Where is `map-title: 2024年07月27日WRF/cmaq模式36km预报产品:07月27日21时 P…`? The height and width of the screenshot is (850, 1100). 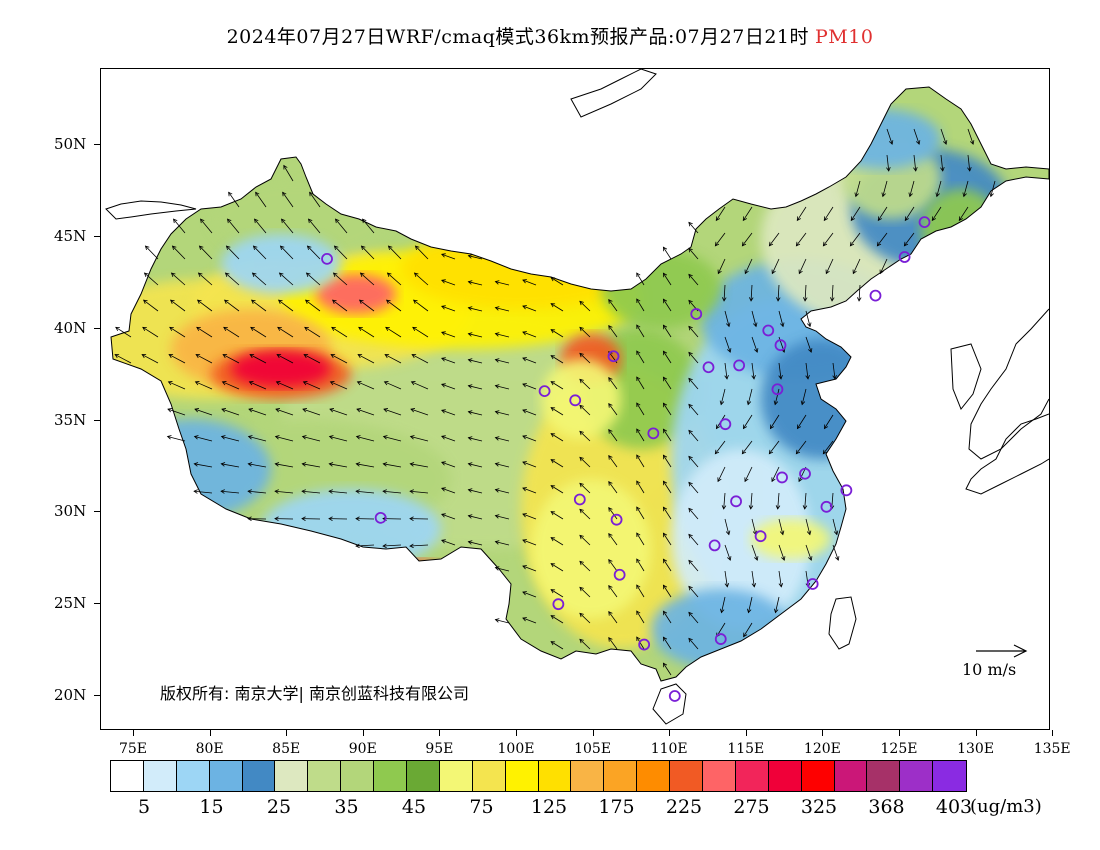
map-title: 2024年07月27日WRF/cmaq模式36km预报产品:07月27日21时 P… is located at coordinates (550, 35).